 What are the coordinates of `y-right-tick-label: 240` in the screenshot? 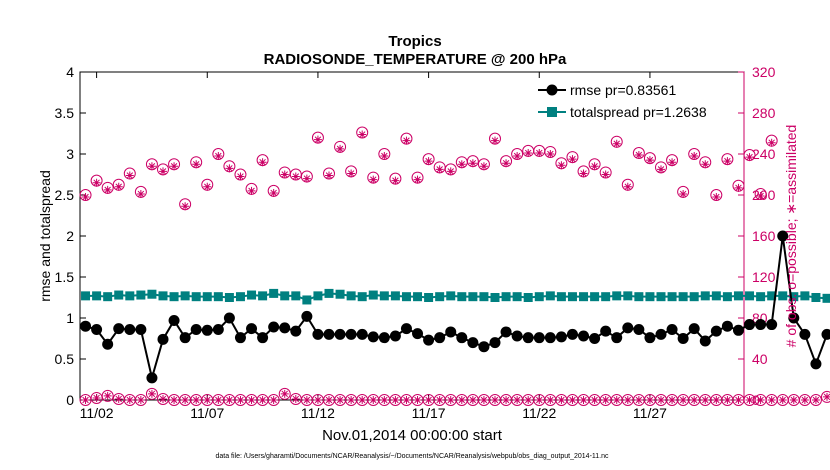 It's located at (764, 154).